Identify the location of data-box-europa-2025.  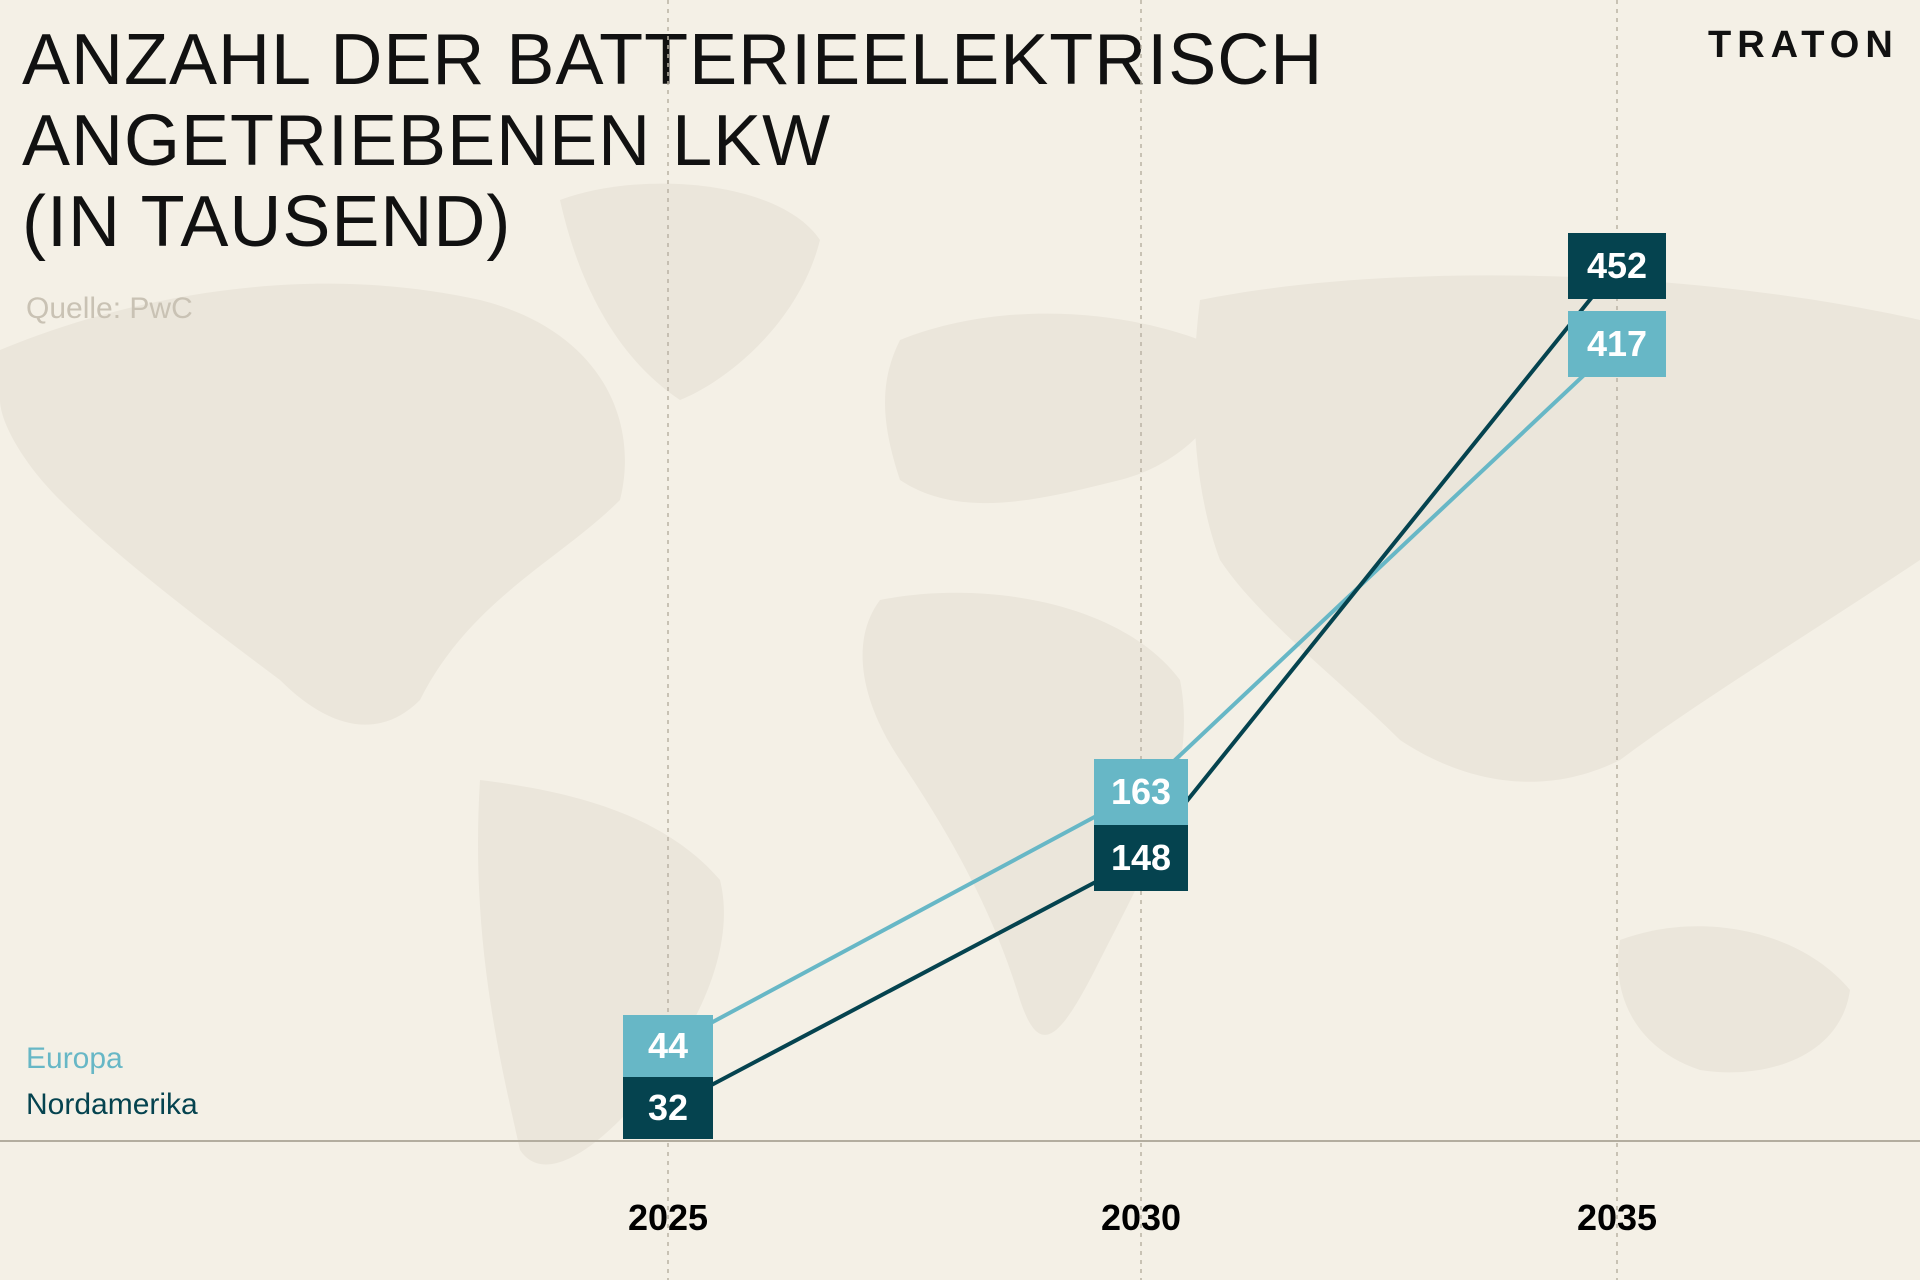
(668, 1046).